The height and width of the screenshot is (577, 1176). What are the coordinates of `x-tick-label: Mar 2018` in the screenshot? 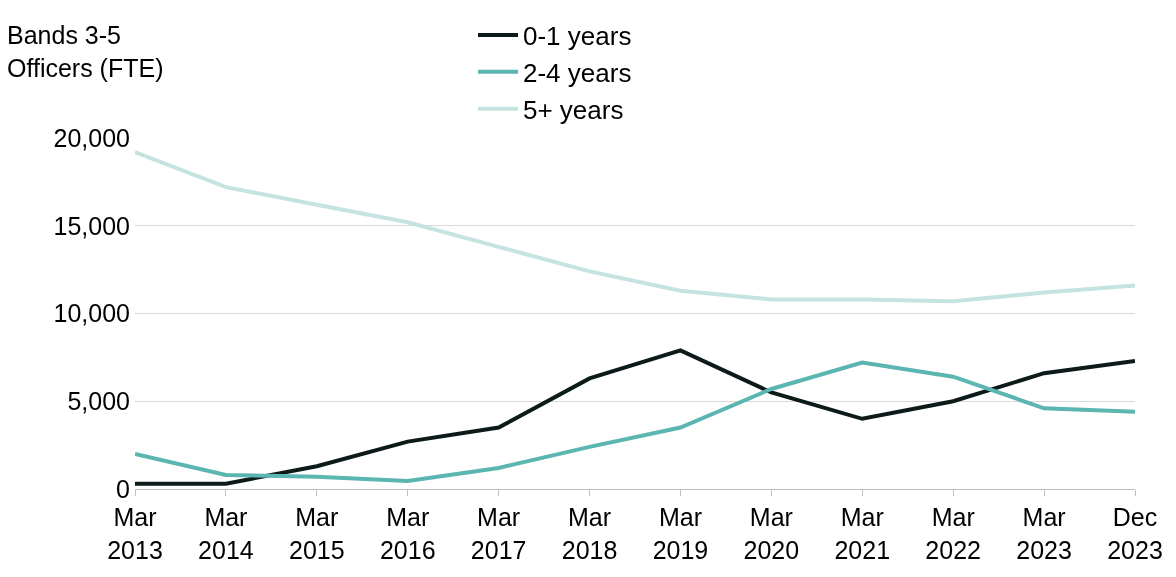 It's located at (589, 533).